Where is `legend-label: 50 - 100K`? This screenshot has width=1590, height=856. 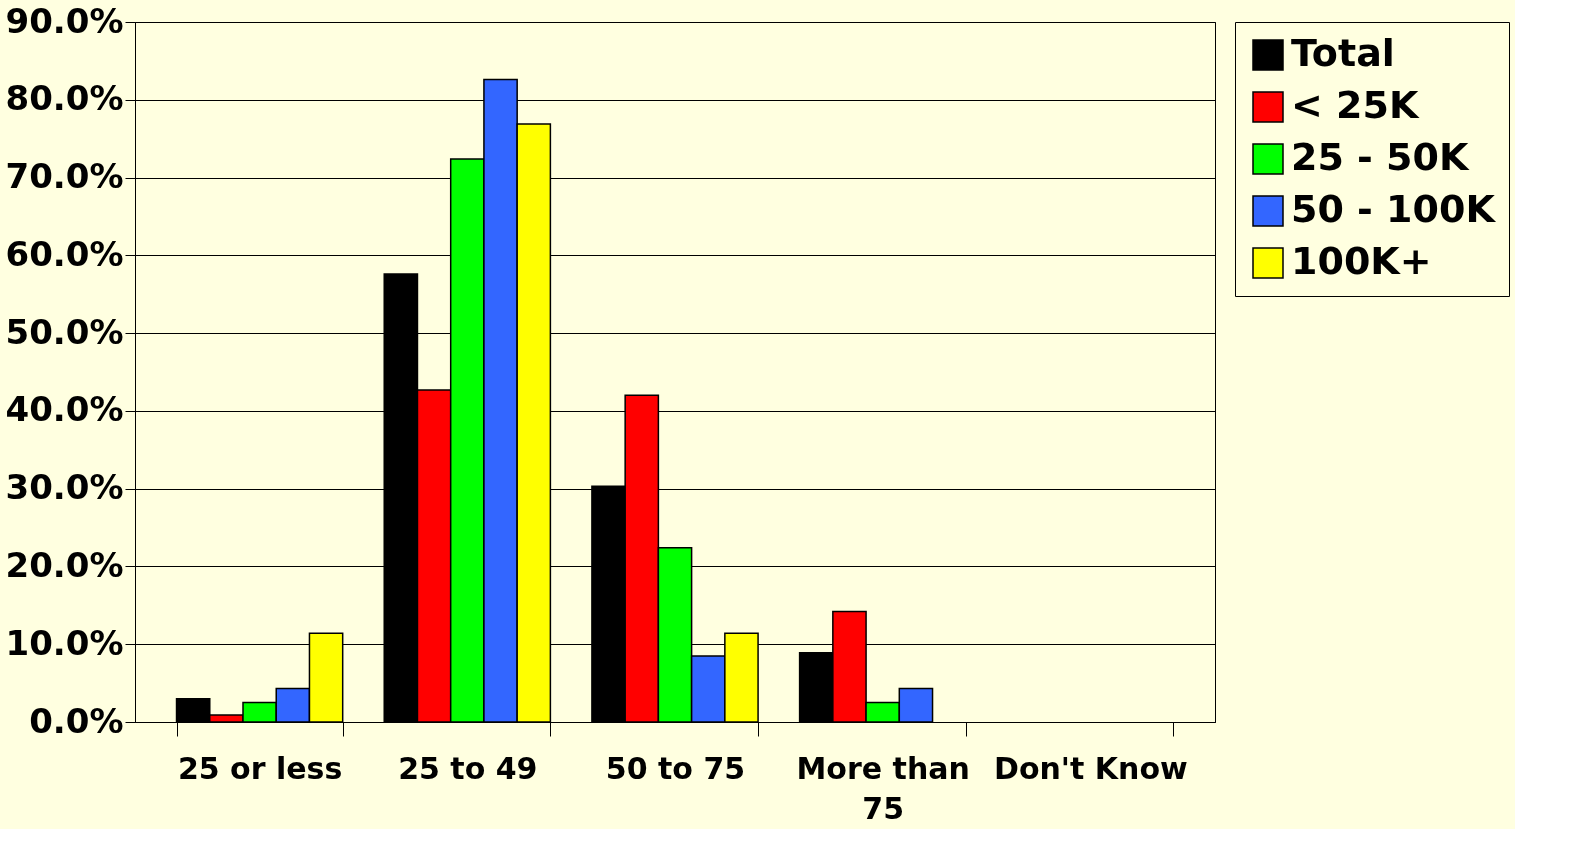 legend-label: 50 - 100K is located at coordinates (1394, 209).